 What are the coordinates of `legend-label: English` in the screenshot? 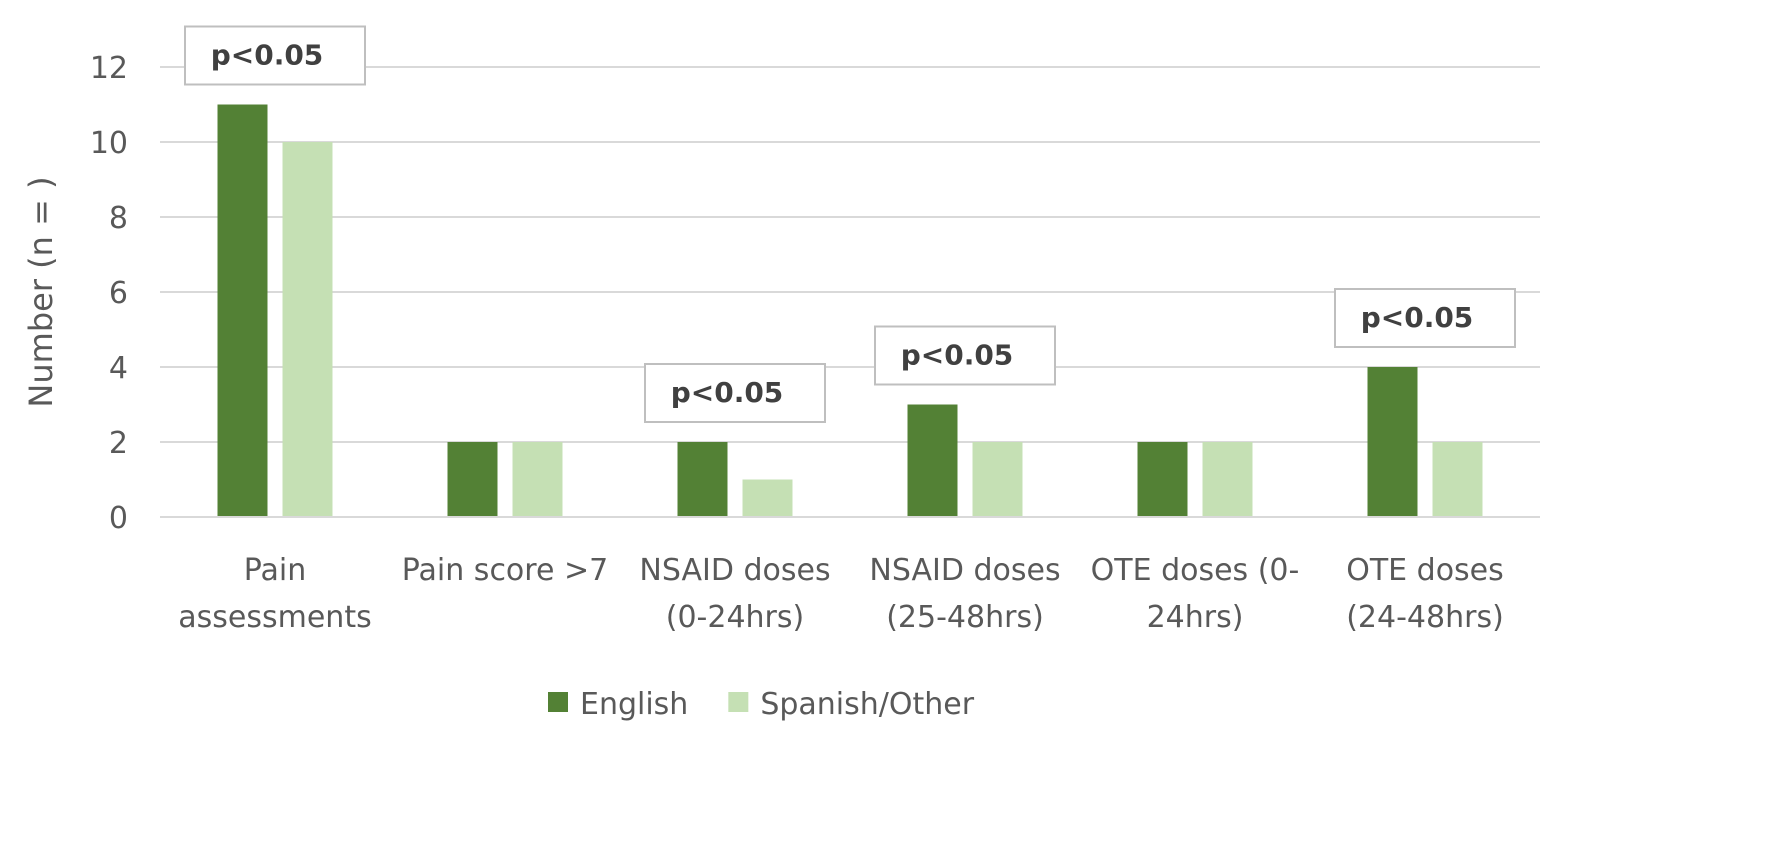 It's located at (634, 704).